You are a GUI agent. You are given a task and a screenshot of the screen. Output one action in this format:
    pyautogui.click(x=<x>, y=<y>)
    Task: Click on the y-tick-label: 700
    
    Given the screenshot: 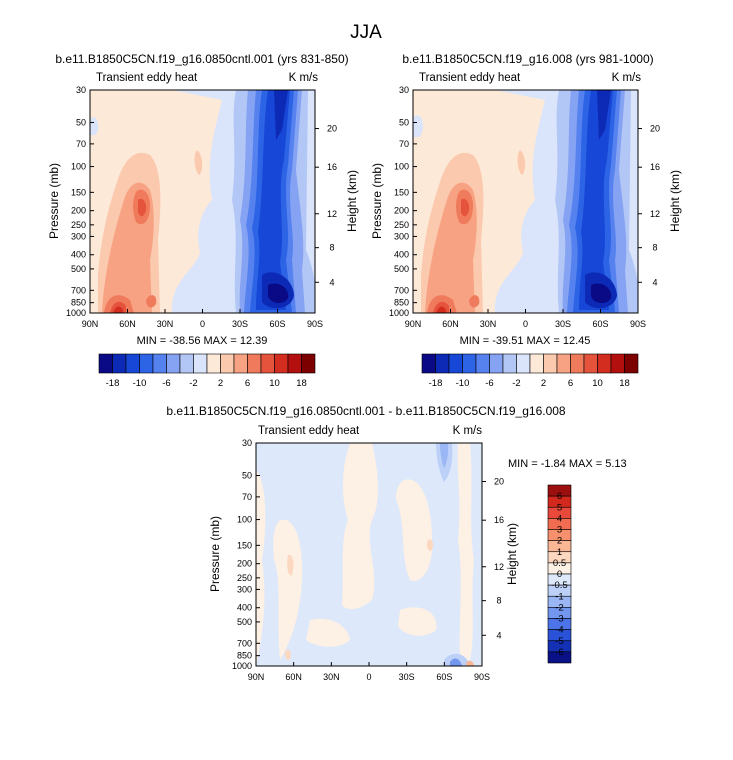 What is the action you would take?
    pyautogui.click(x=244, y=643)
    